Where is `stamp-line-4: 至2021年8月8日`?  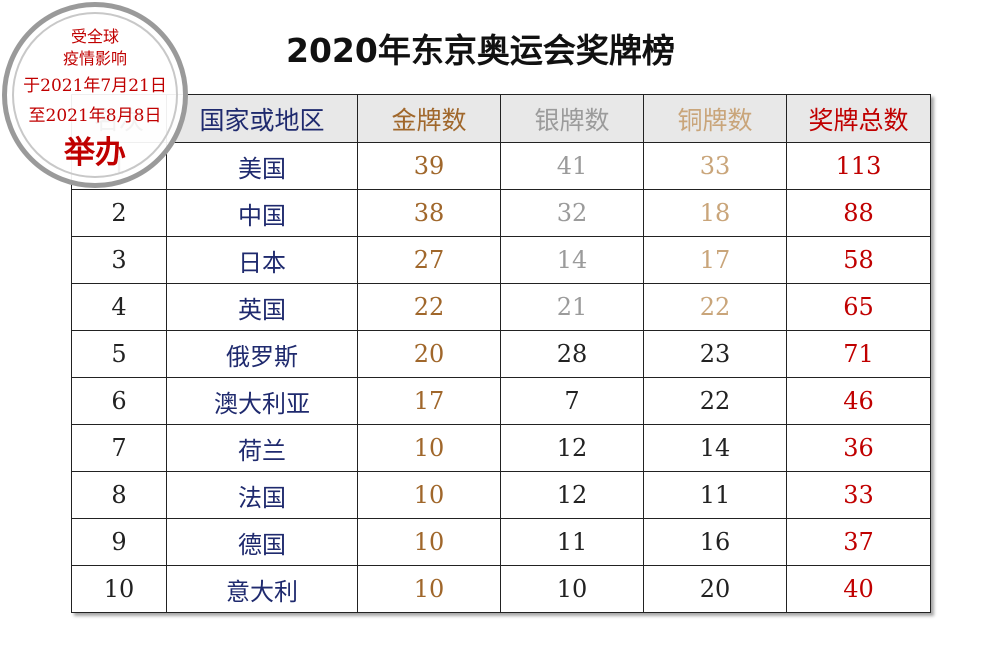
stamp-line-4: 至2021年8月8日 is located at coordinates (95, 116).